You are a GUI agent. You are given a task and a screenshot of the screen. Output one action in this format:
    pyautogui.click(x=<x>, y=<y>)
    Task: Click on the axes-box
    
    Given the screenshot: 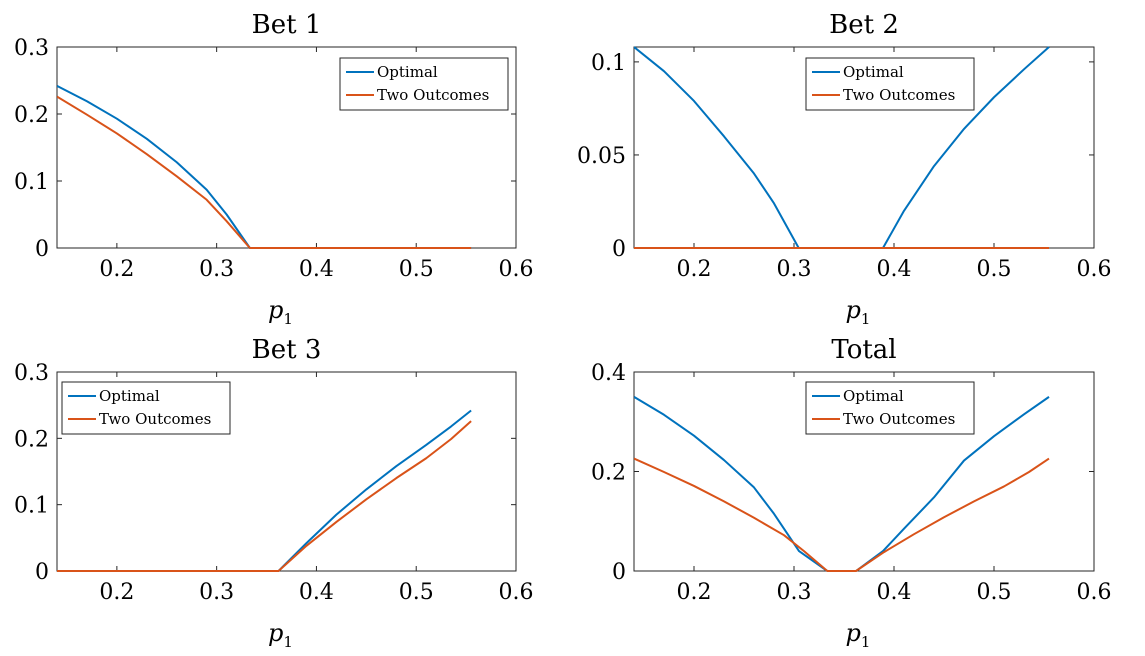 What is the action you would take?
    pyautogui.click(x=286, y=471)
    